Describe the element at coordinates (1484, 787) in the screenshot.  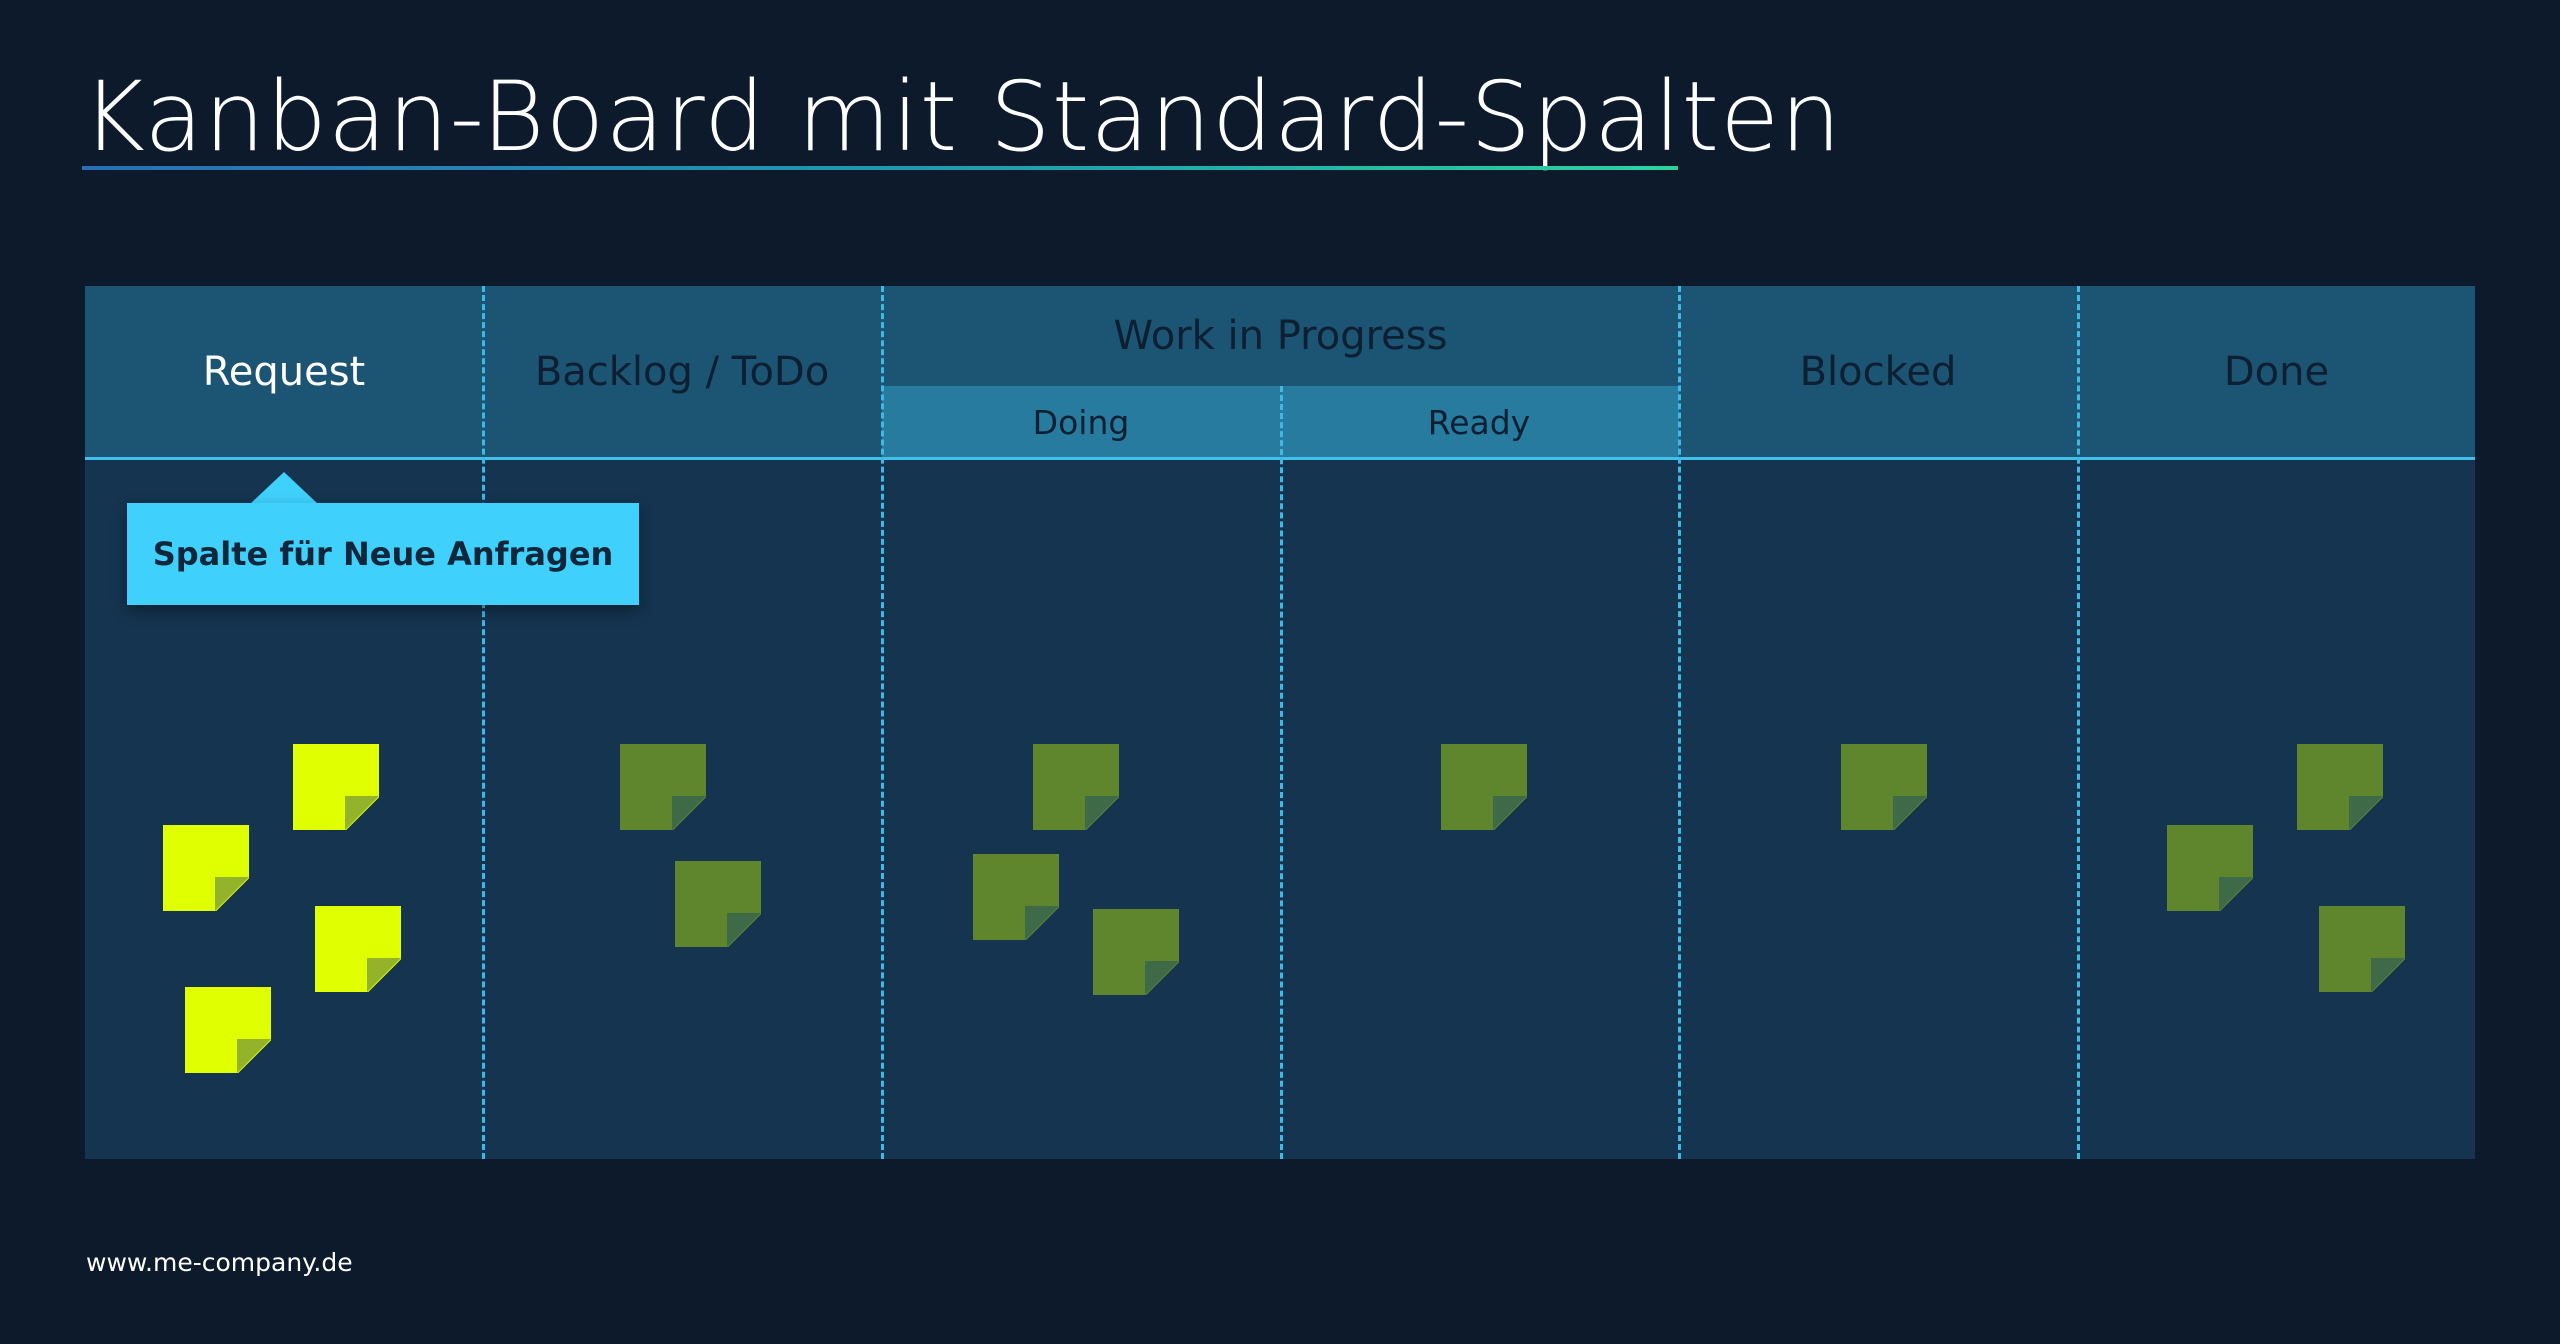
I see `sticky-note-ready` at that location.